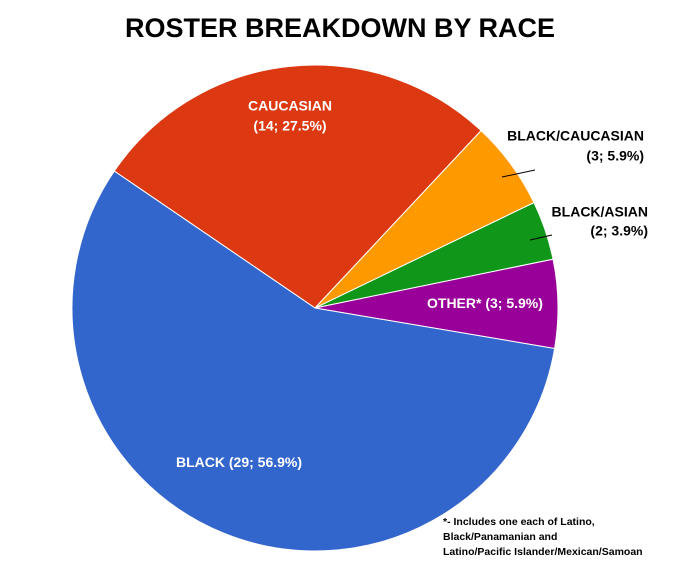 This screenshot has width=700, height=562. I want to click on slice-label: BLACK/CAUCASIAN, so click(575, 136).